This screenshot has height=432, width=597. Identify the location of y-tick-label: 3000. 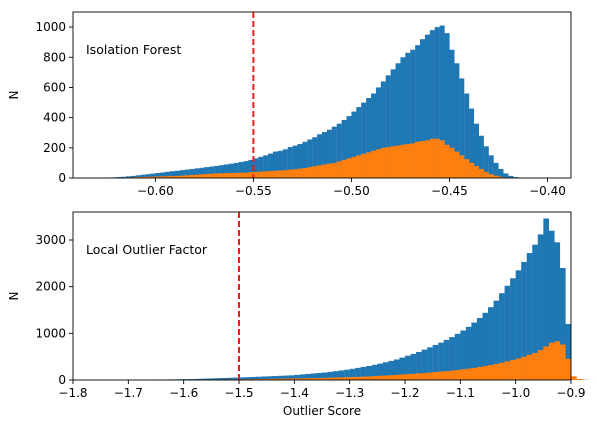
(50, 240).